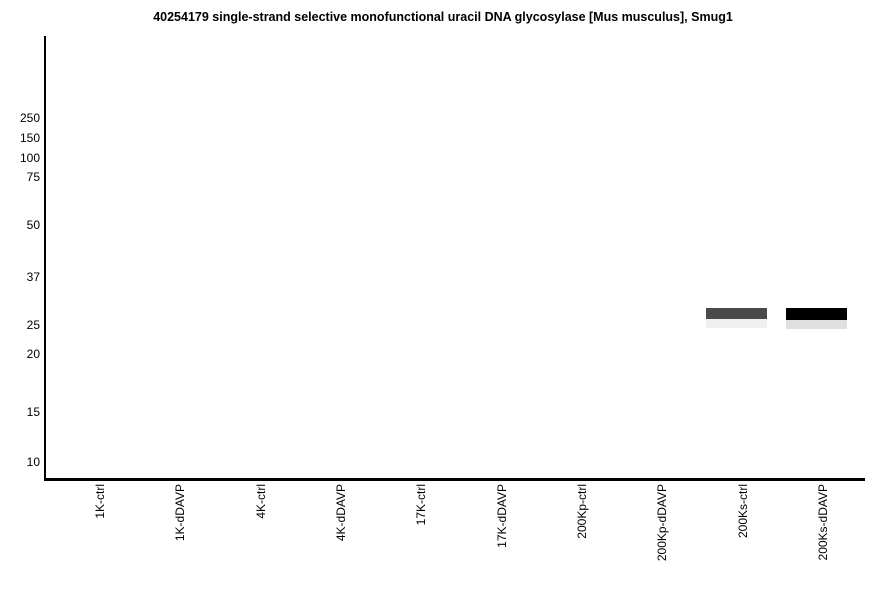  Describe the element at coordinates (33, 325) in the screenshot. I see `y-tick-label: 25` at that location.